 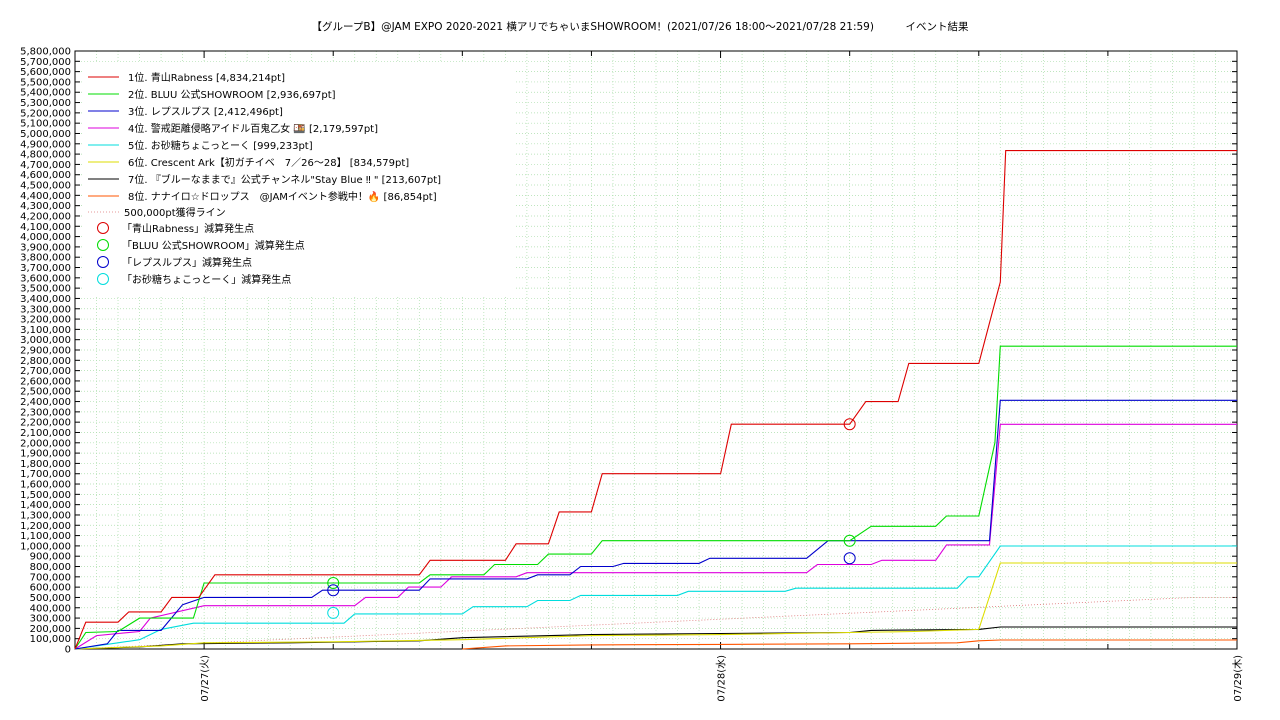 What do you see at coordinates (213, 245) in the screenshot?
I see `legend-entry: 「BLUU 公式SHOWROOM」減算発生点` at bounding box center [213, 245].